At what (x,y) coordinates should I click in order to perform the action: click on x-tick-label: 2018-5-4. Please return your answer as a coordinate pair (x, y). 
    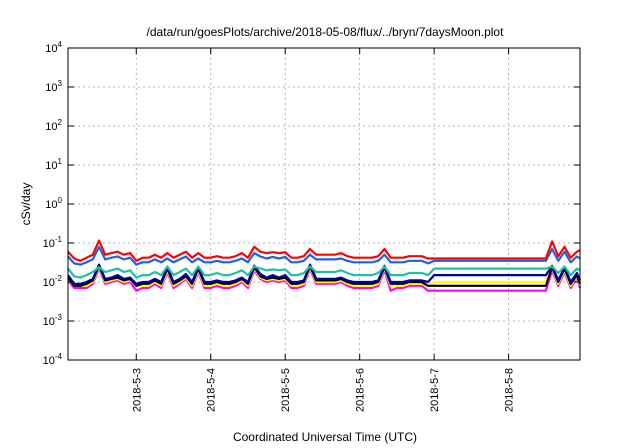
    Looking at the image, I should click on (212, 390).